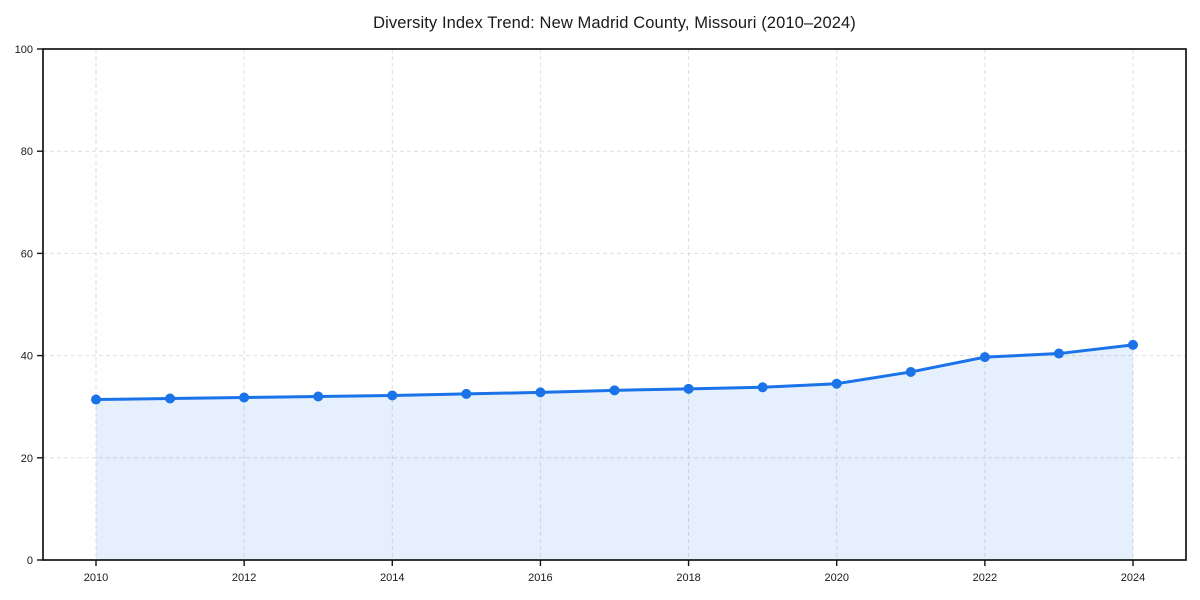  Describe the element at coordinates (836, 578) in the screenshot. I see `x-tick-label: 2020` at that location.